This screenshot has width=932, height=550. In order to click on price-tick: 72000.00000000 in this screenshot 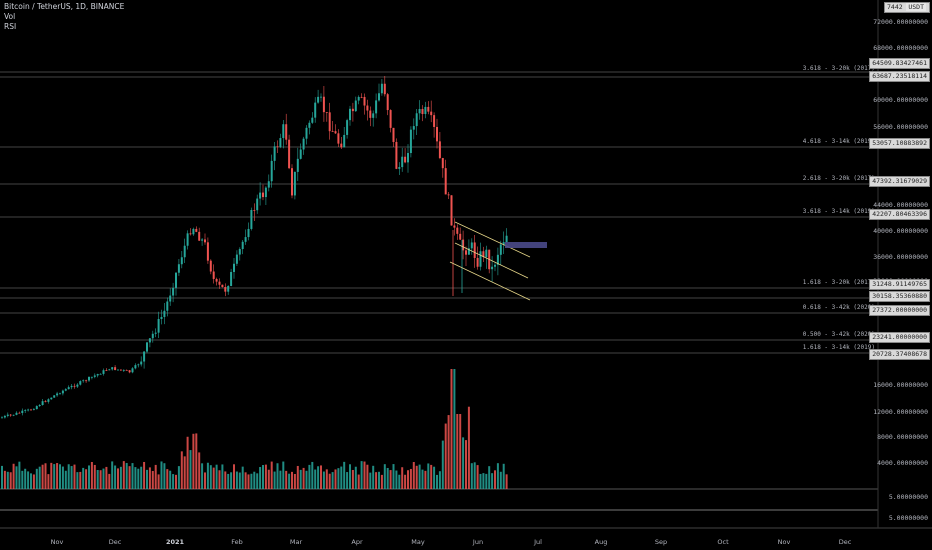, I will do `click(900, 22)`.